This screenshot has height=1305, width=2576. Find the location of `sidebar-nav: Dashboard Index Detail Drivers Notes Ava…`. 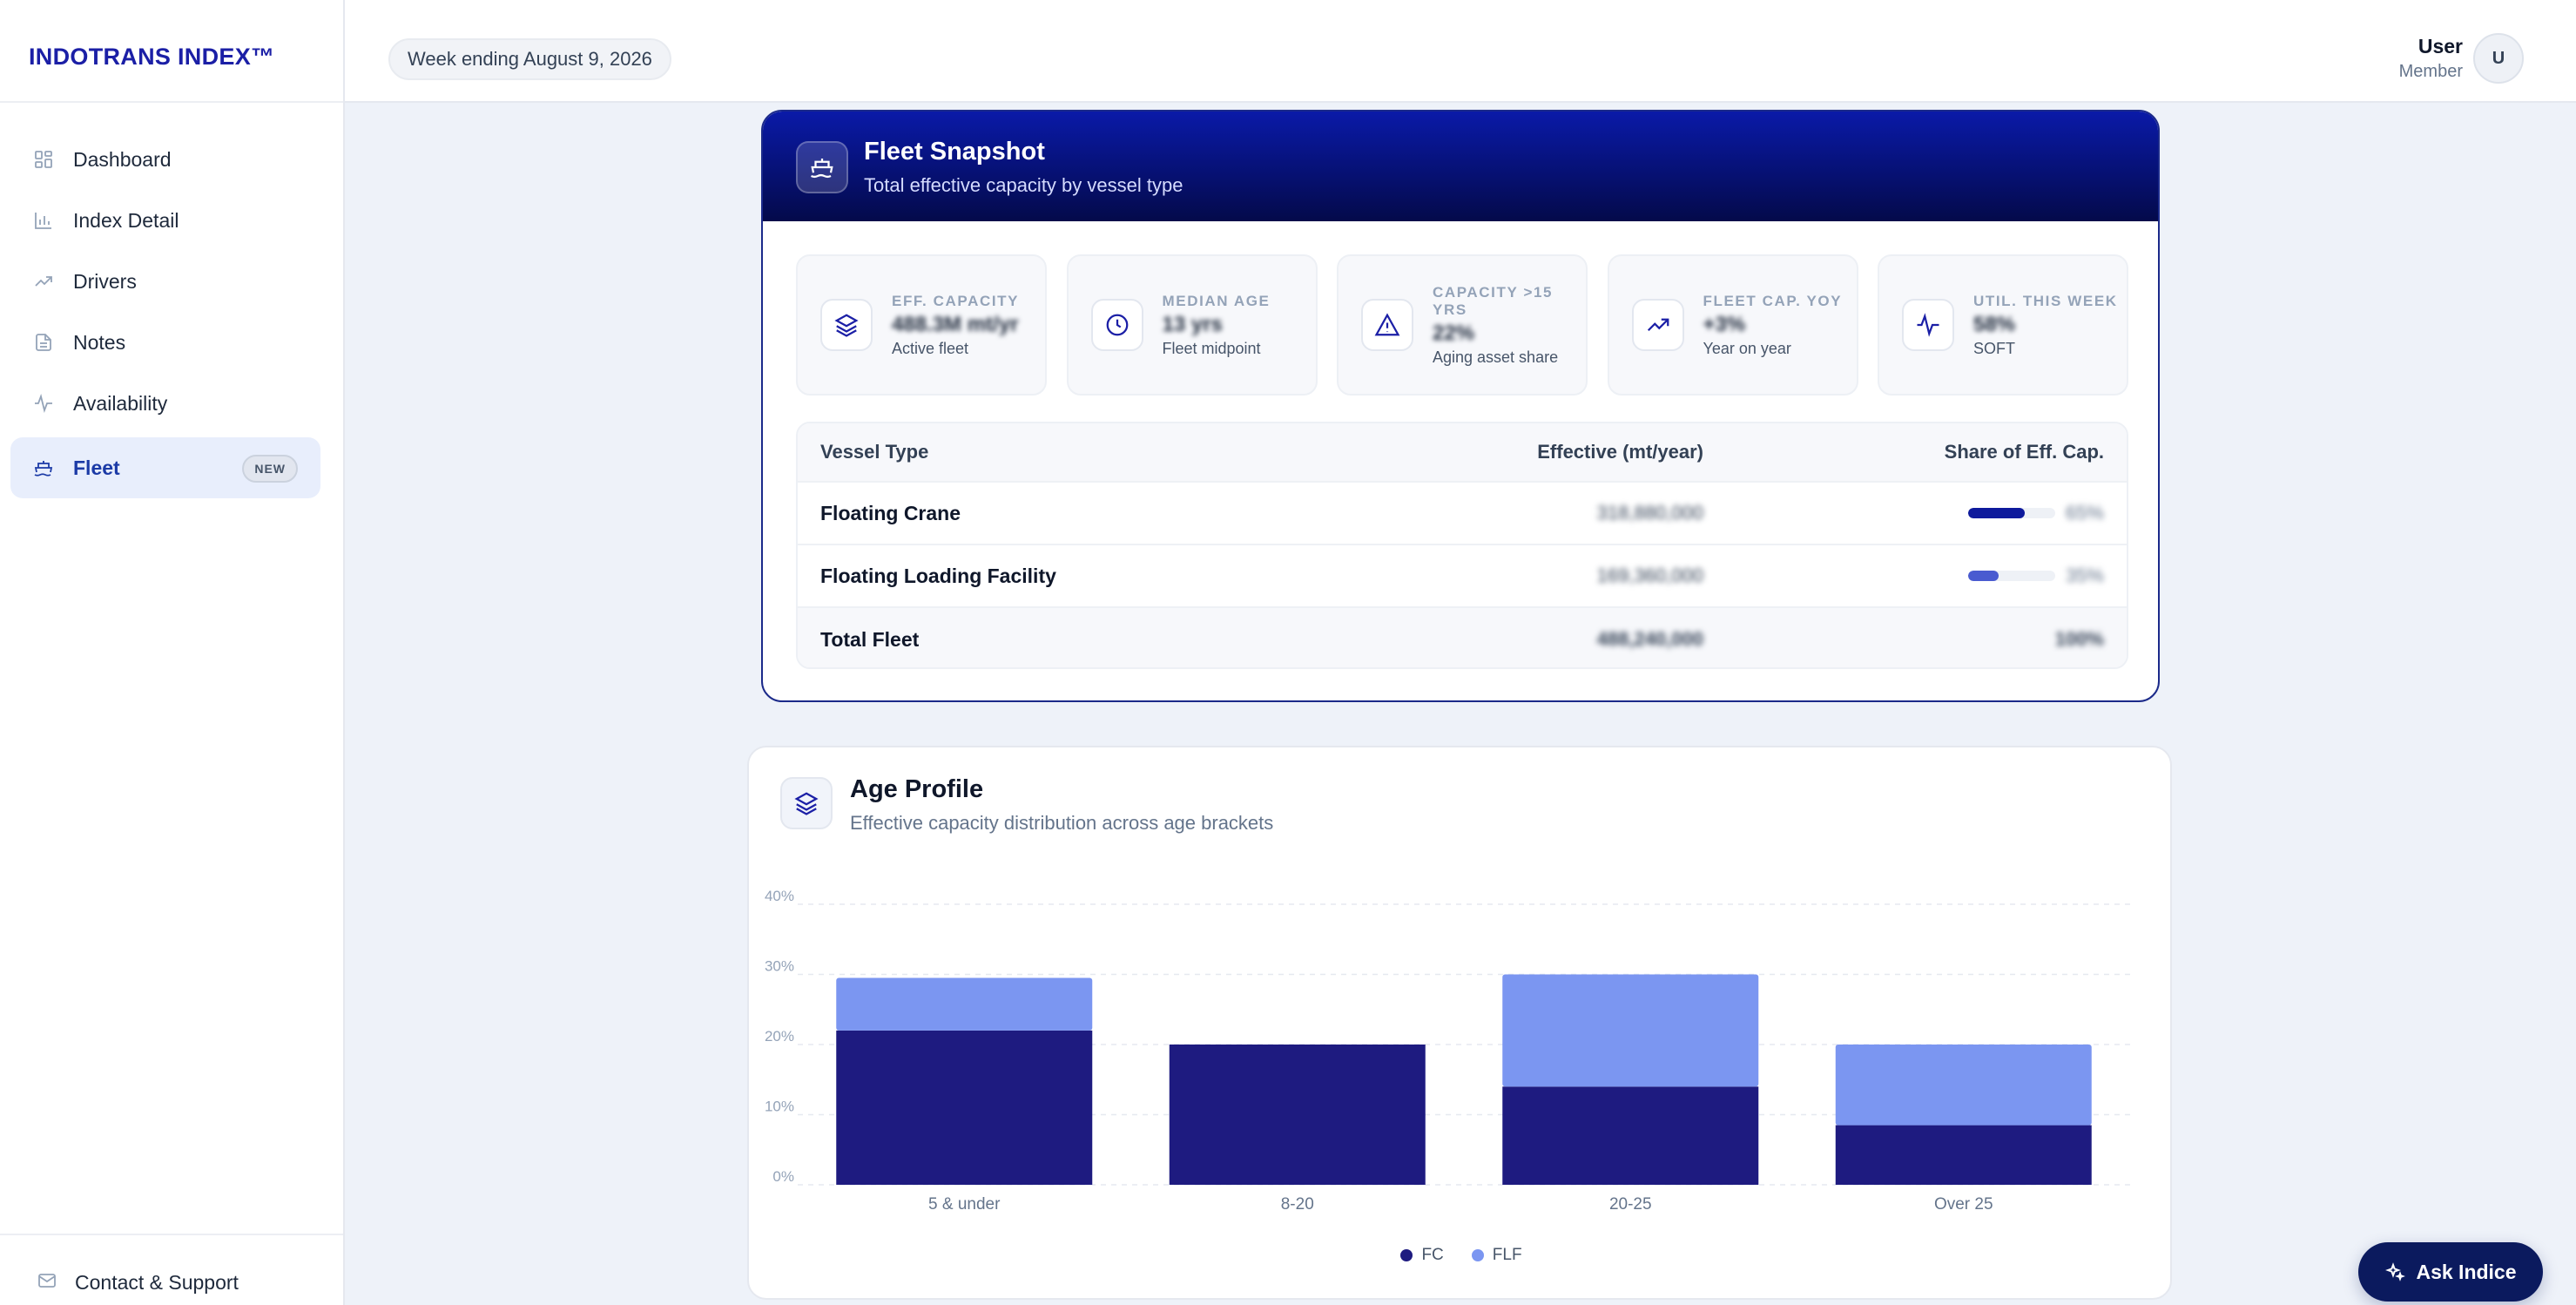

sidebar-nav: Dashboard Index Detail Drivers Notes Ava… is located at coordinates (165, 313).